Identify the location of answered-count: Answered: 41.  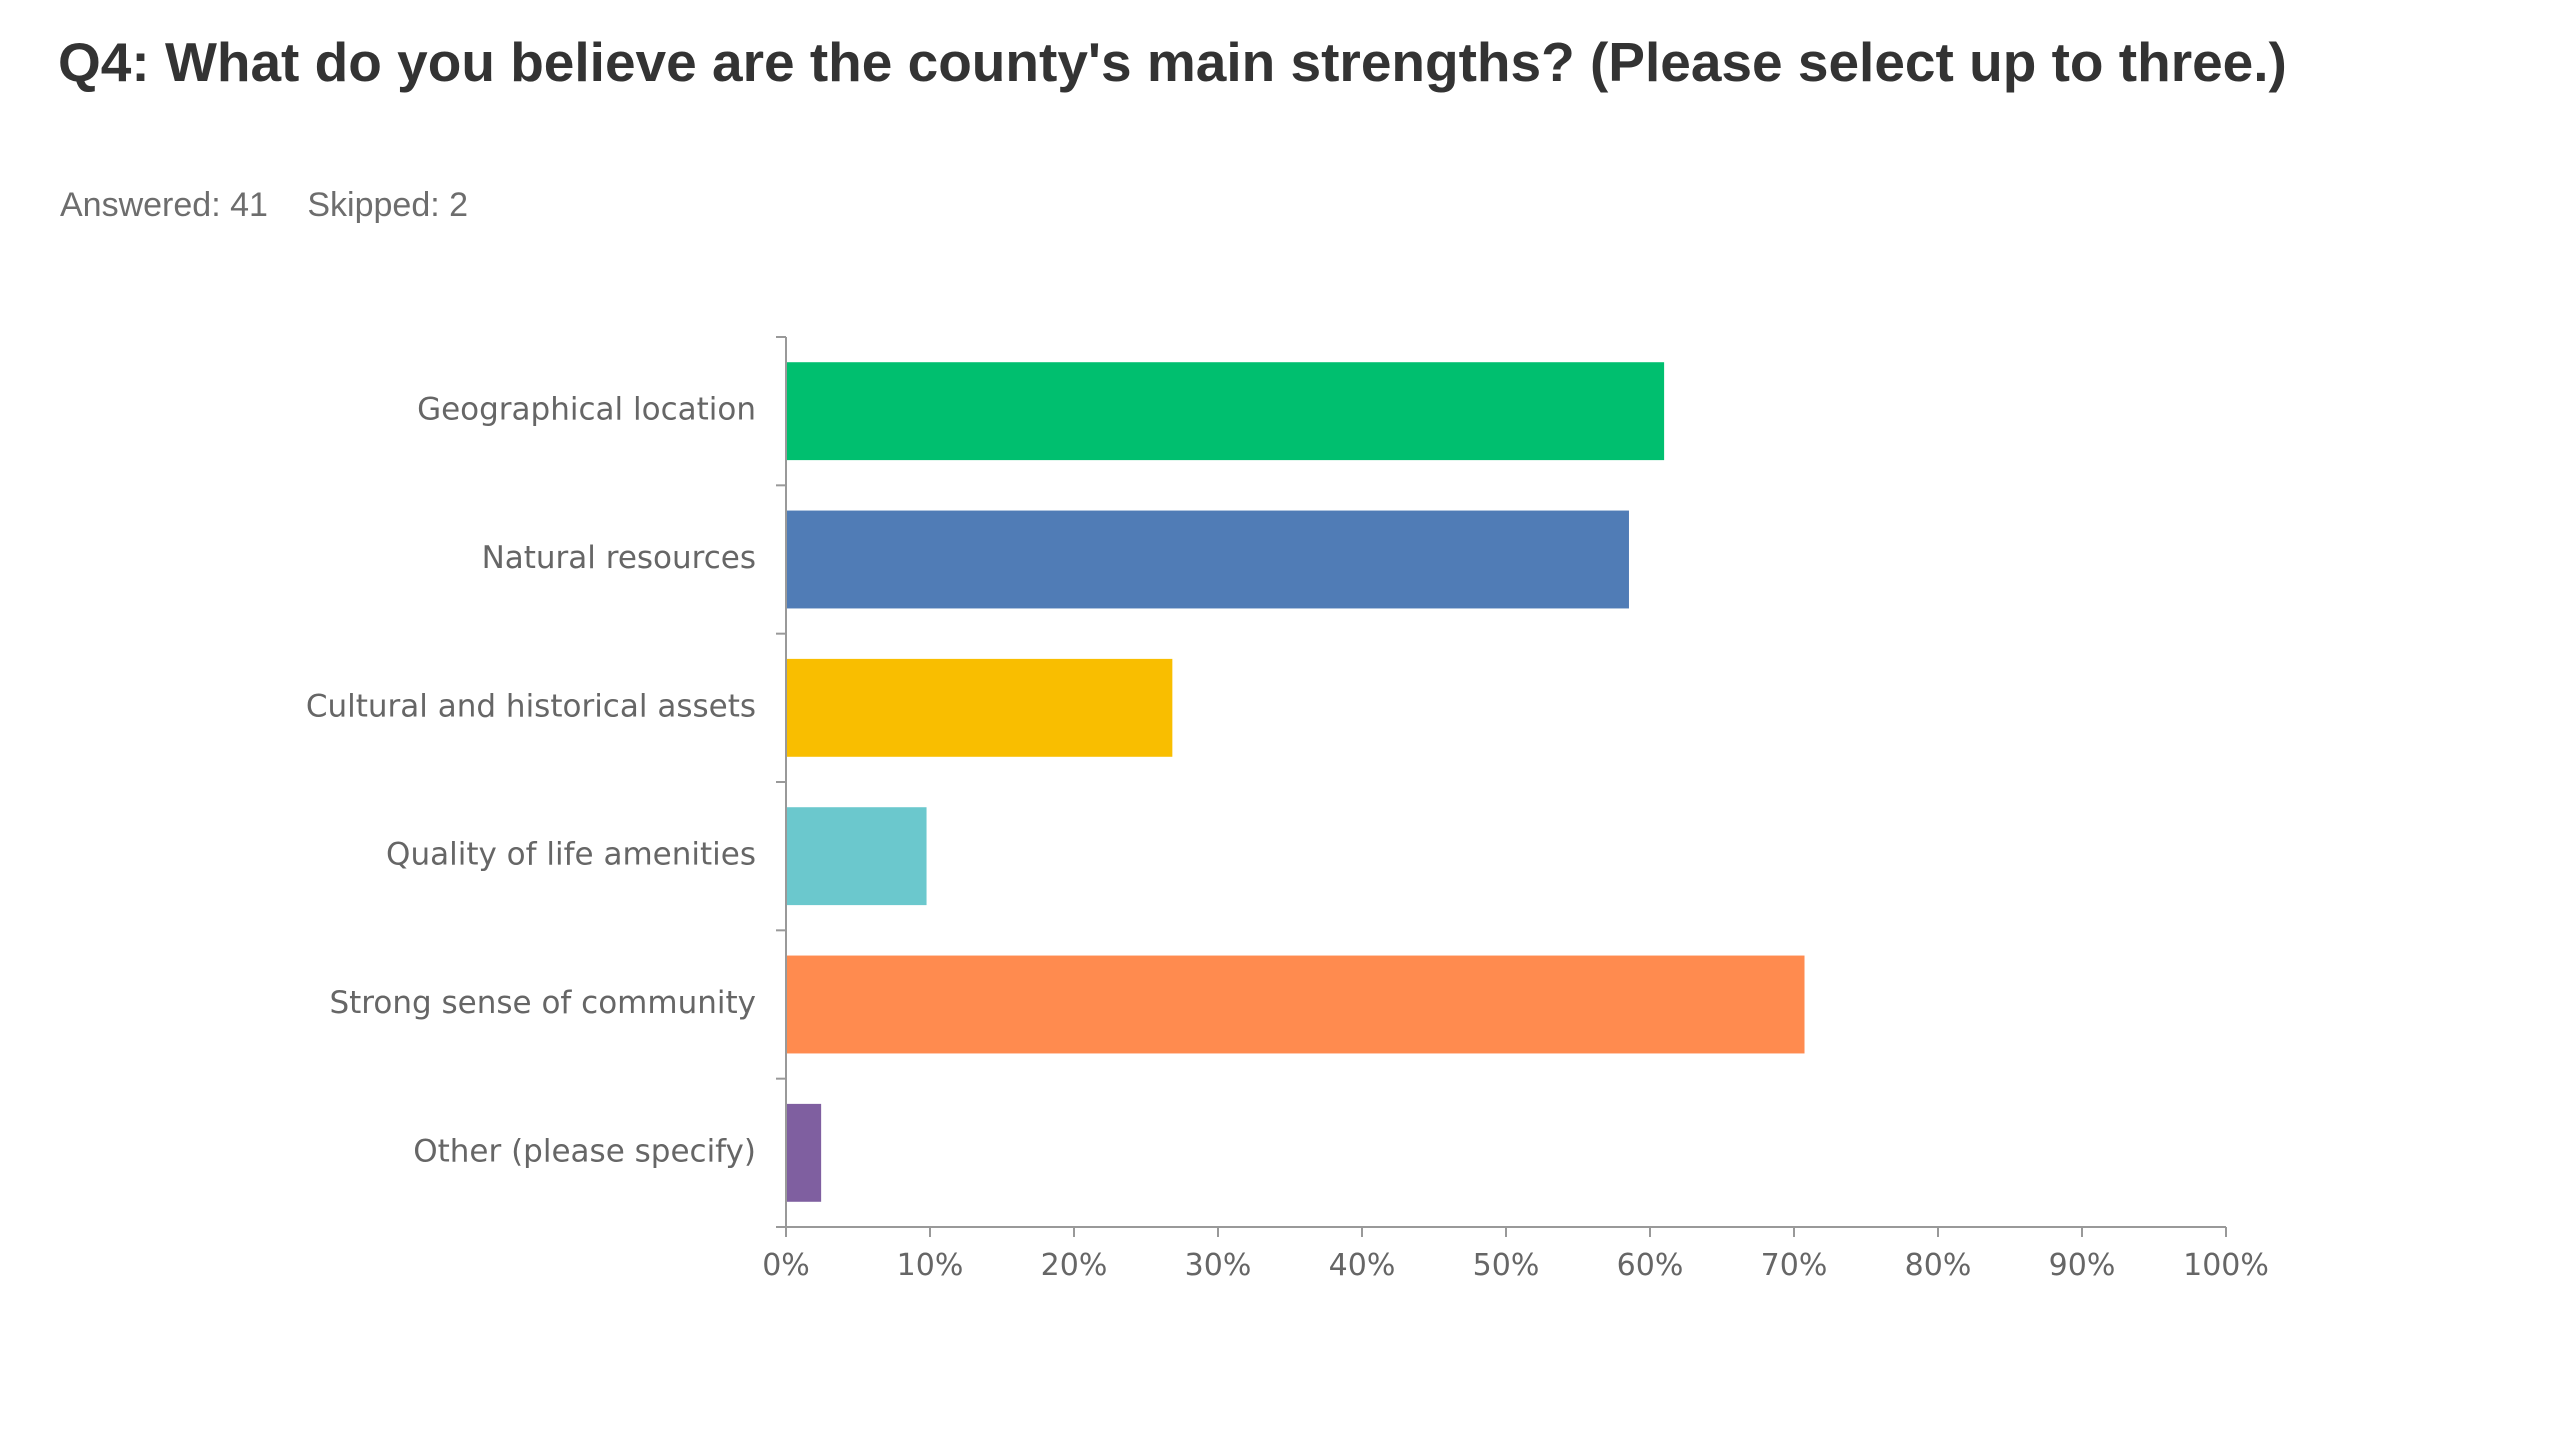
(164, 205).